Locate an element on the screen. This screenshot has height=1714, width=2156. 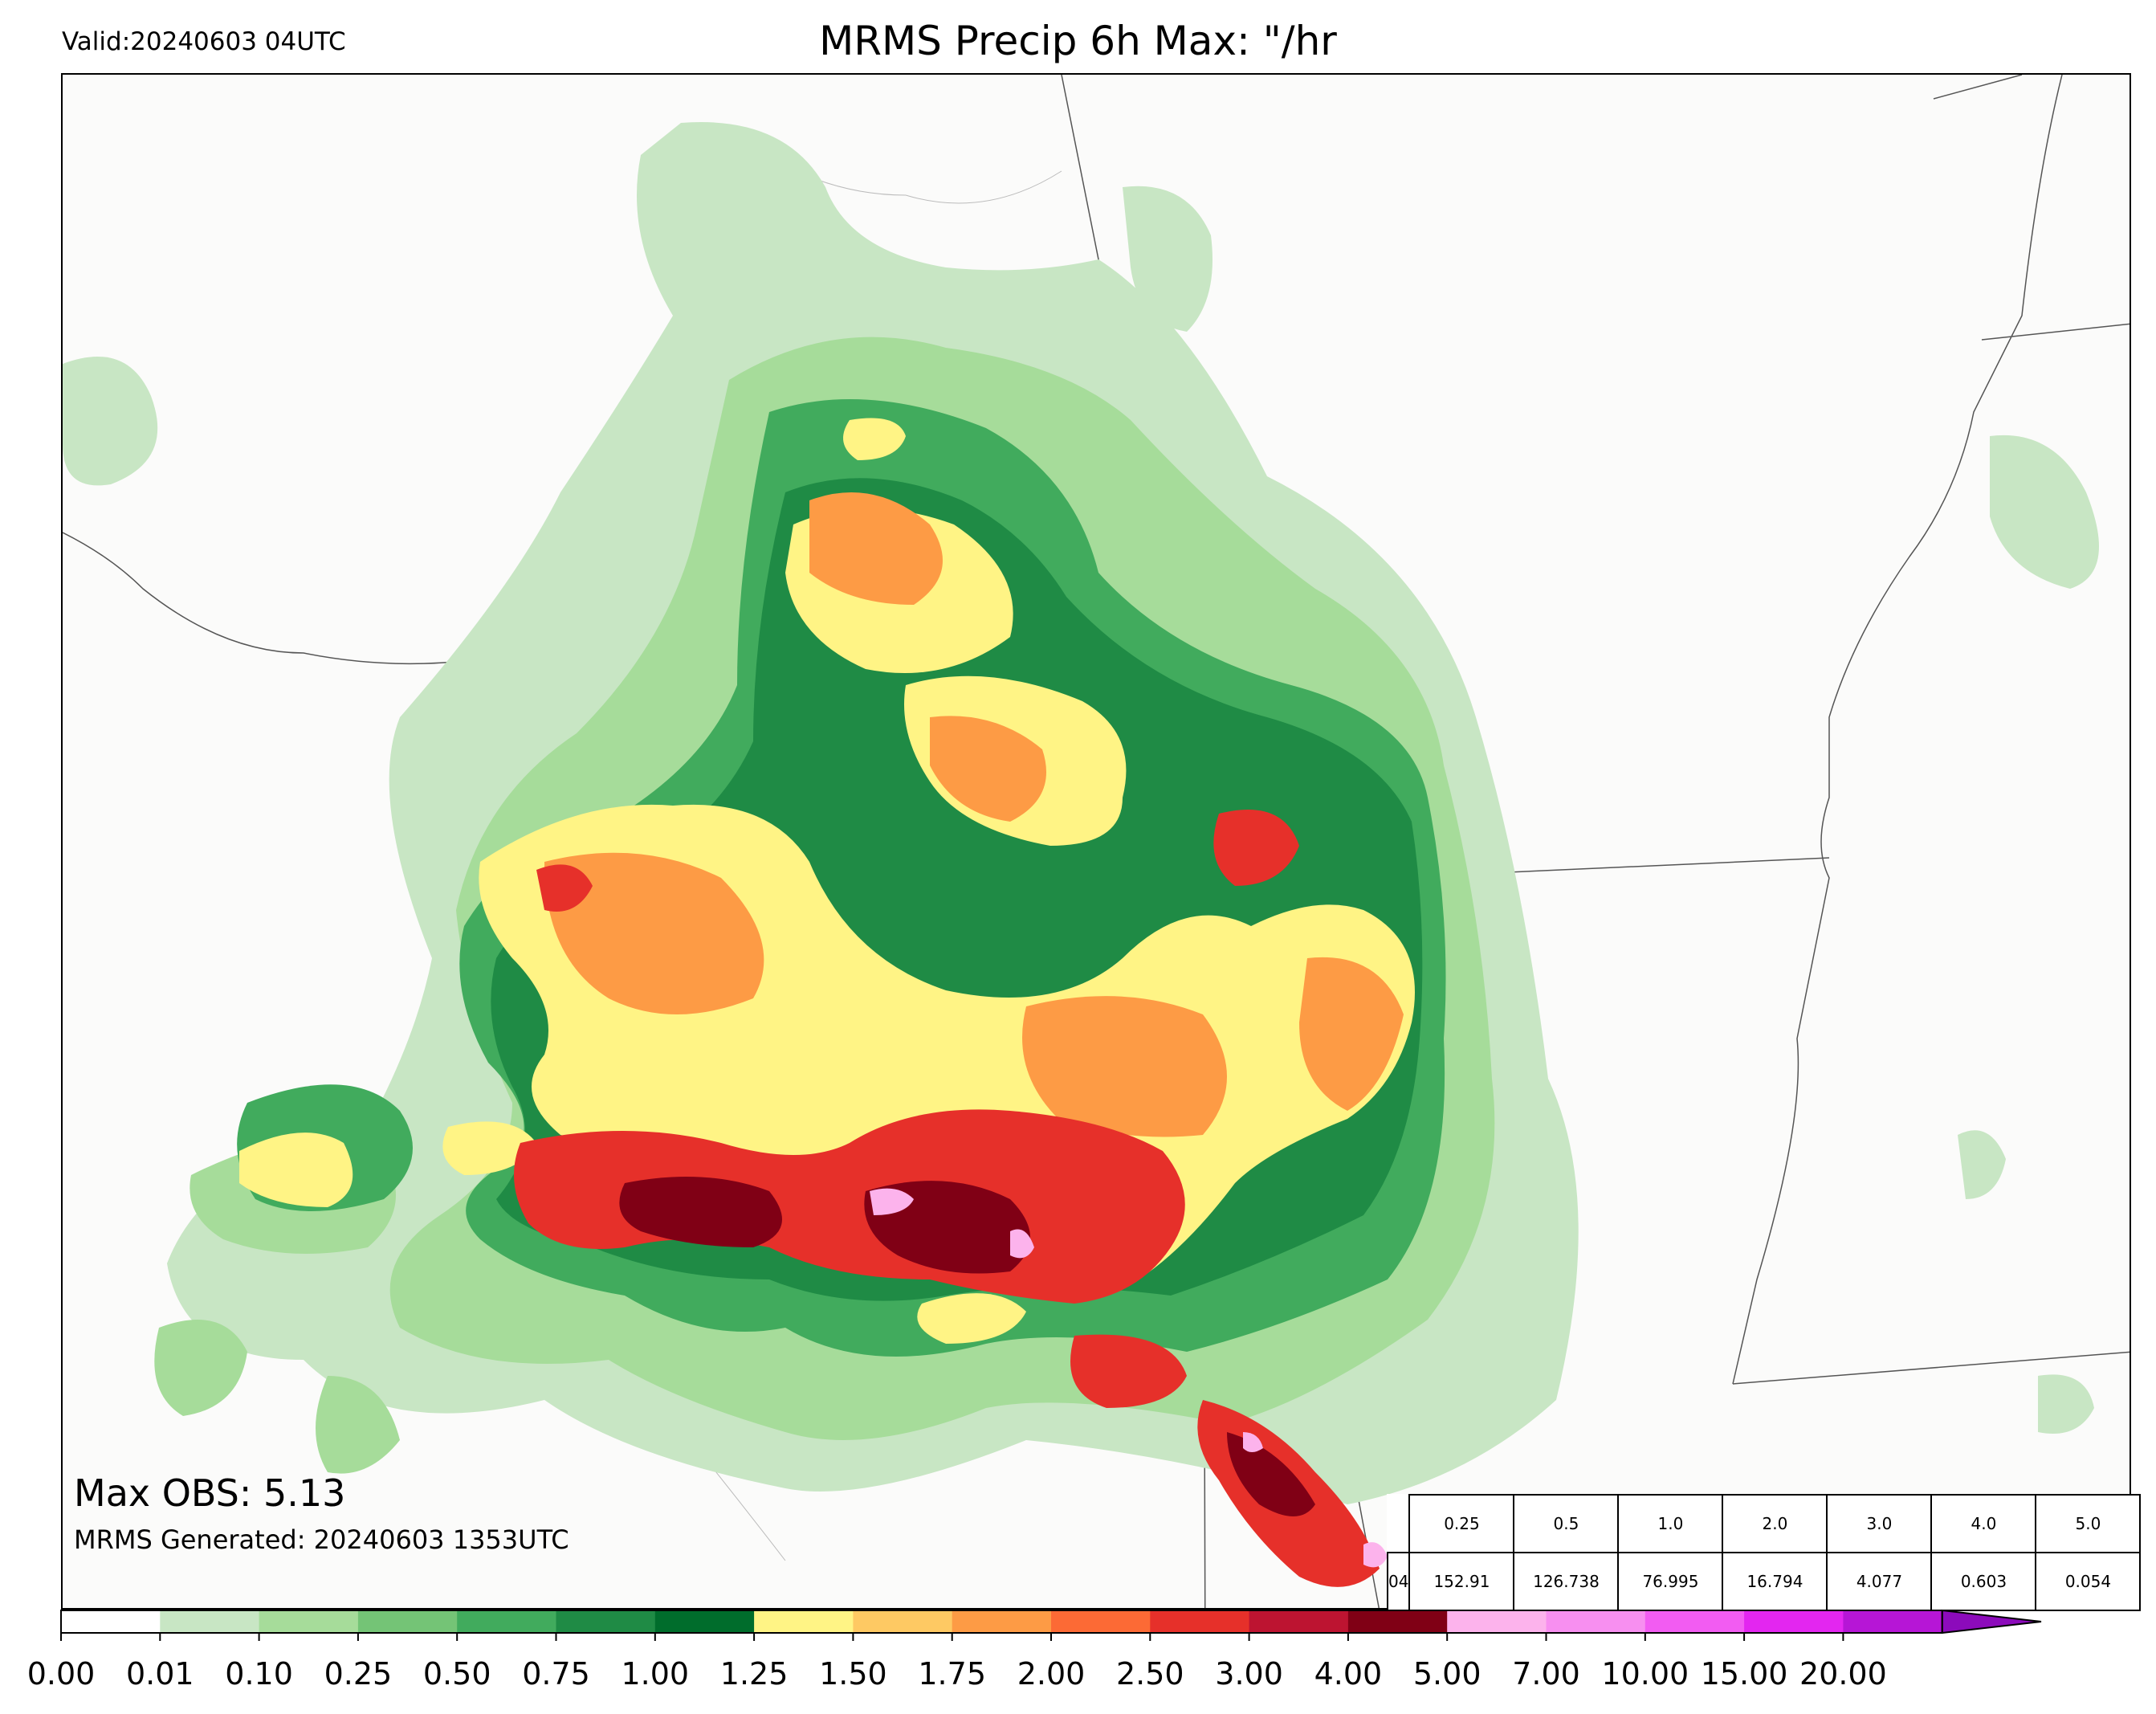
colorbar-tick-label: 1.00 is located at coordinates (656, 1674).